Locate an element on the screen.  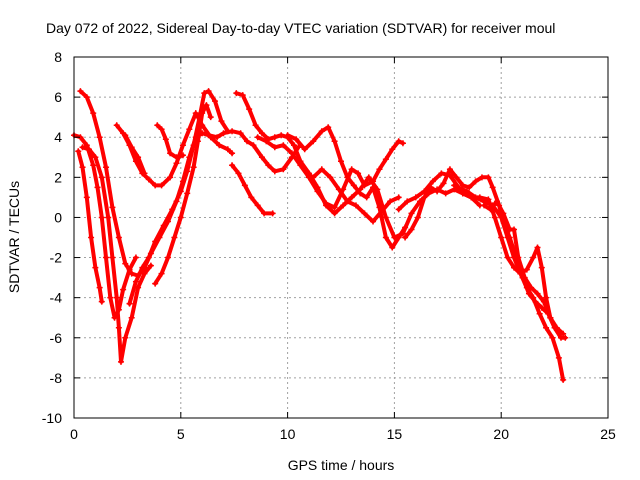
x-tick-label: 25 is located at coordinates (608, 434).